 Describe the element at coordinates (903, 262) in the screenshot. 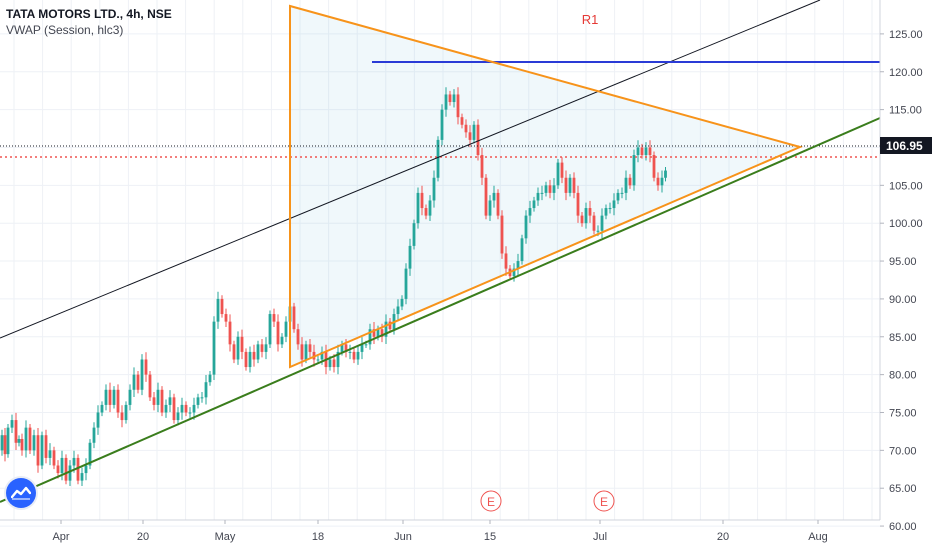

I see `price-tick-label: 95.00` at that location.